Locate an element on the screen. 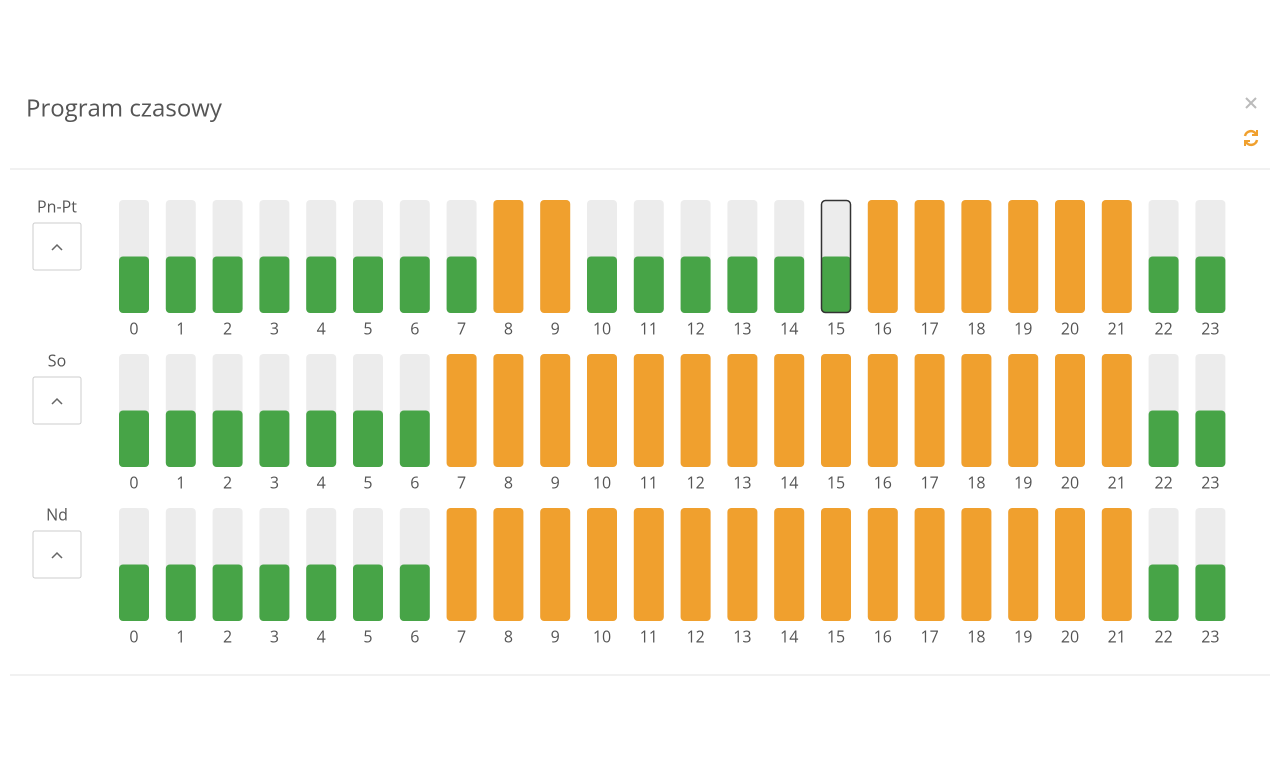  hour-label: 17 is located at coordinates (929, 636).